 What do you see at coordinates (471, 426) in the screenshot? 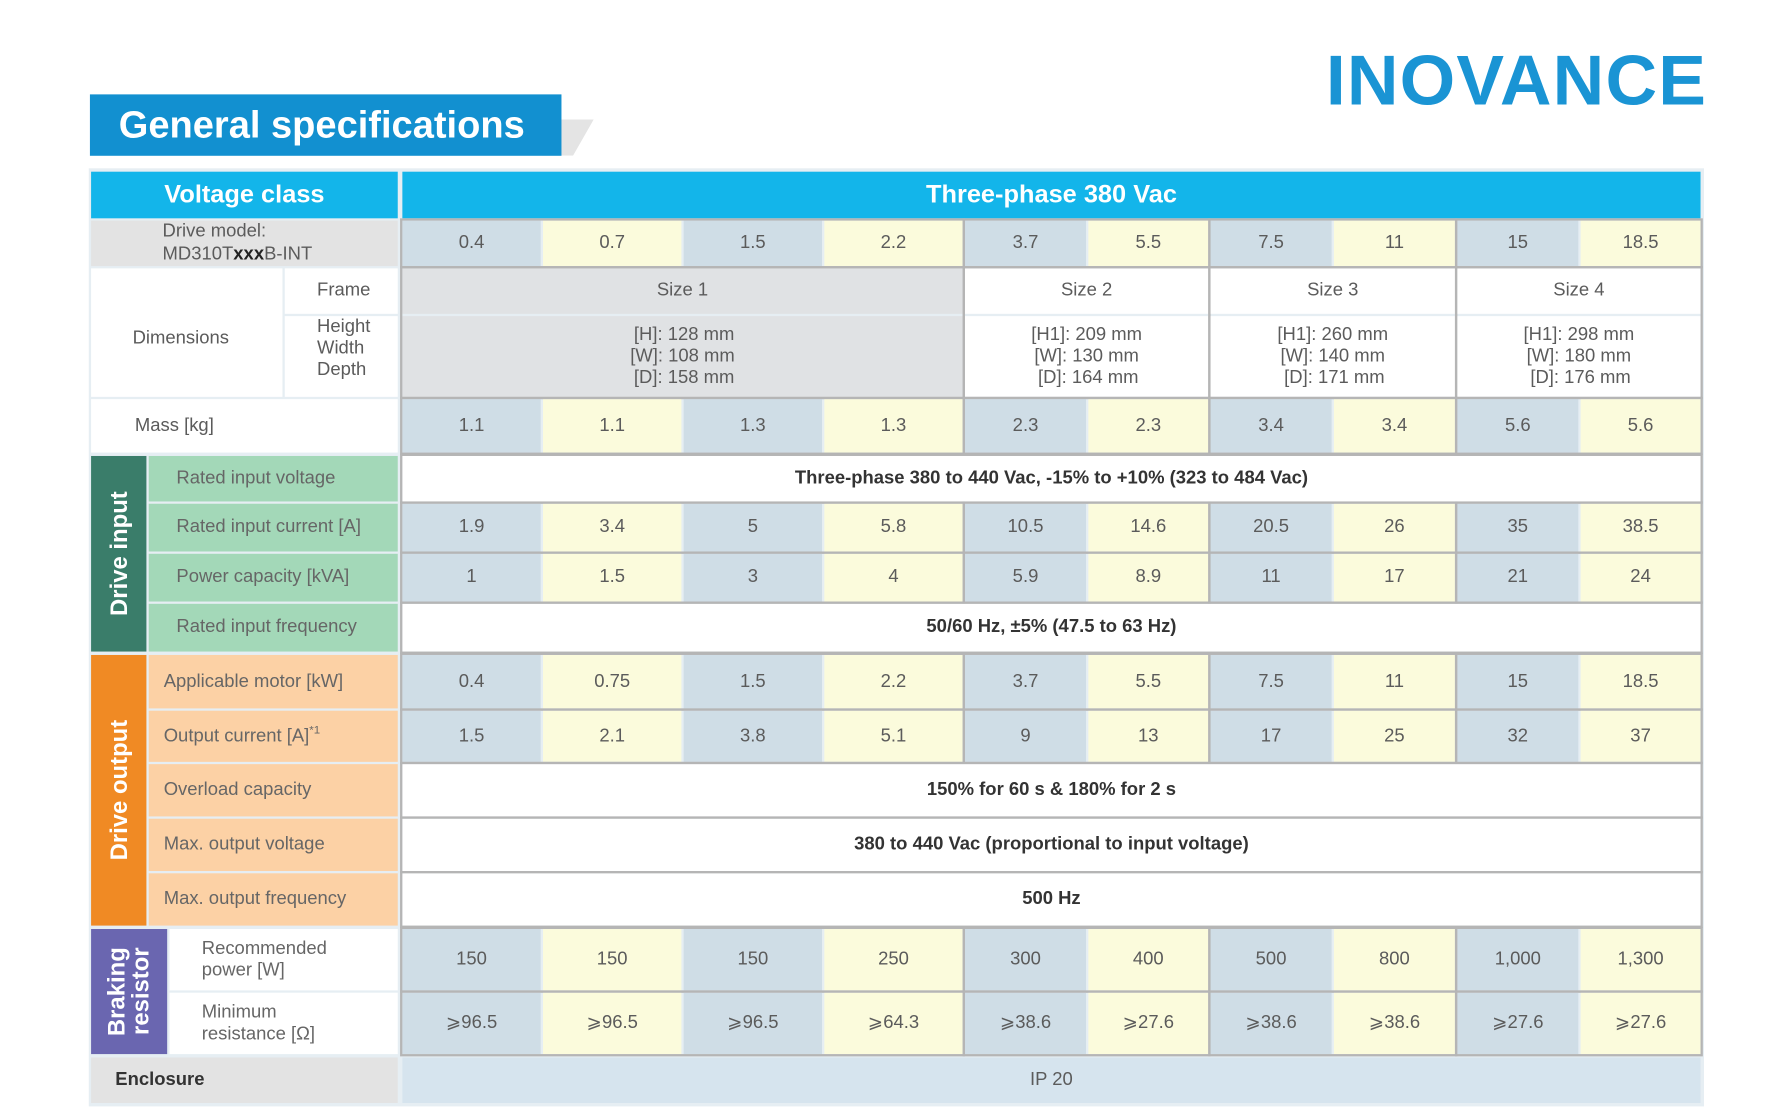
I see `value-cell: 1.1` at bounding box center [471, 426].